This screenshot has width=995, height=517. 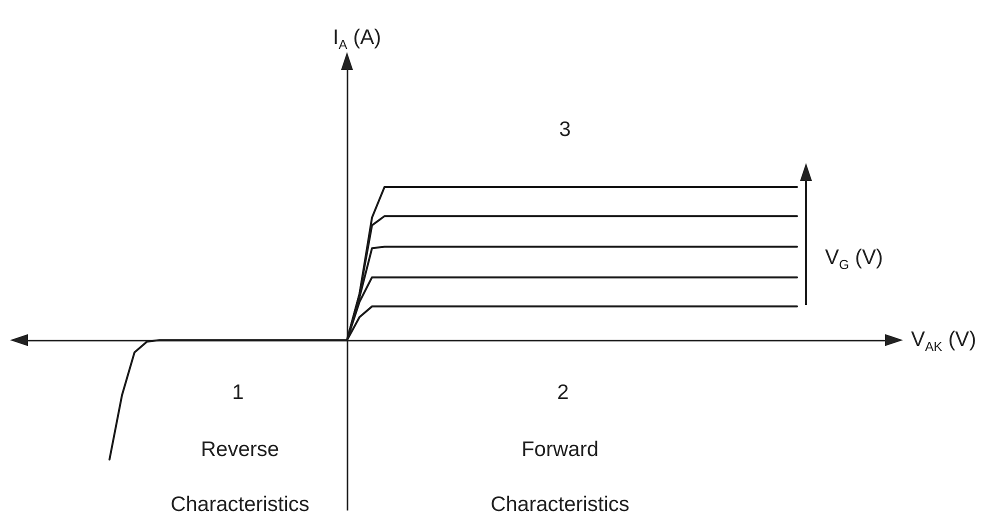 I want to click on text: Reverse Characteristics, so click(x=240, y=477).